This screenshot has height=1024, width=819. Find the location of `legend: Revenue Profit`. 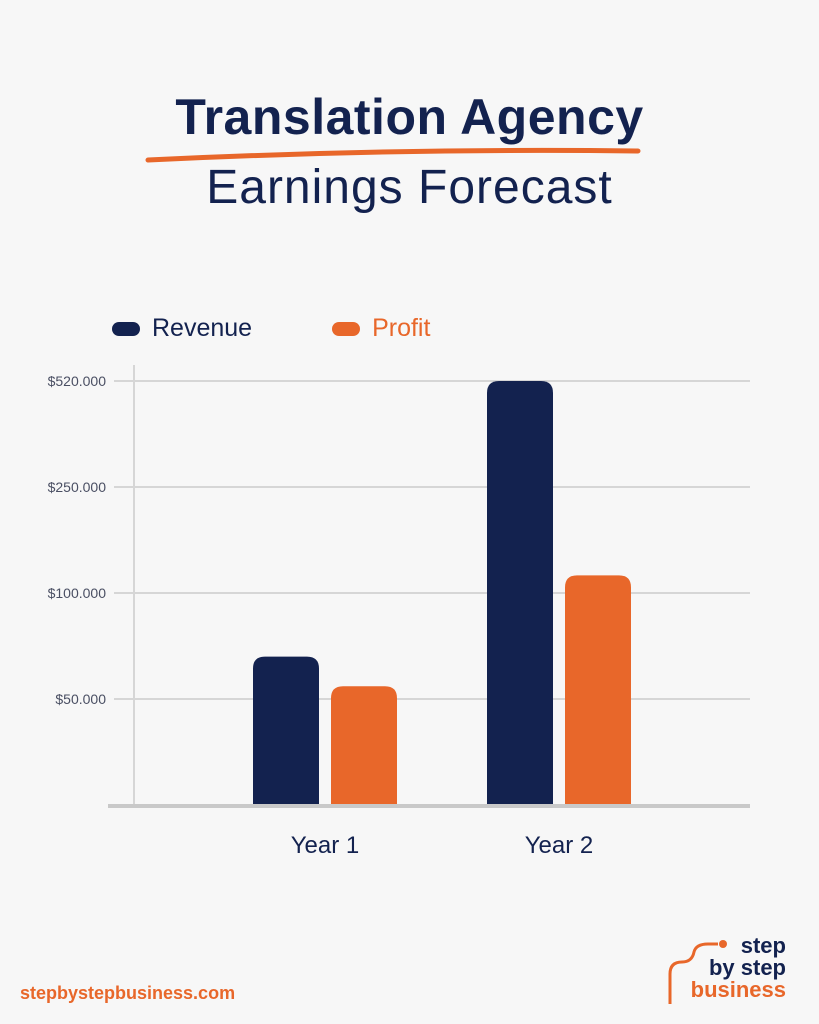

legend: Revenue Profit is located at coordinates (271, 328).